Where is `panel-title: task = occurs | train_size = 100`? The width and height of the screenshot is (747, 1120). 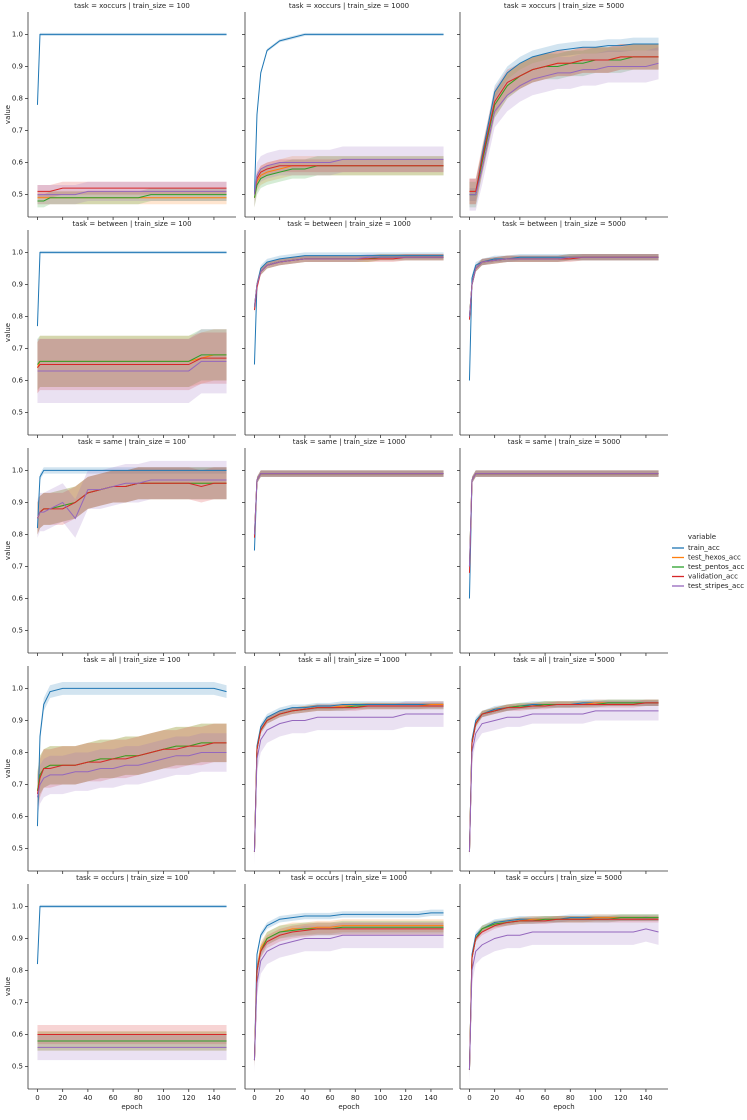
panel-title: task = occurs | train_size = 100 is located at coordinates (132, 878).